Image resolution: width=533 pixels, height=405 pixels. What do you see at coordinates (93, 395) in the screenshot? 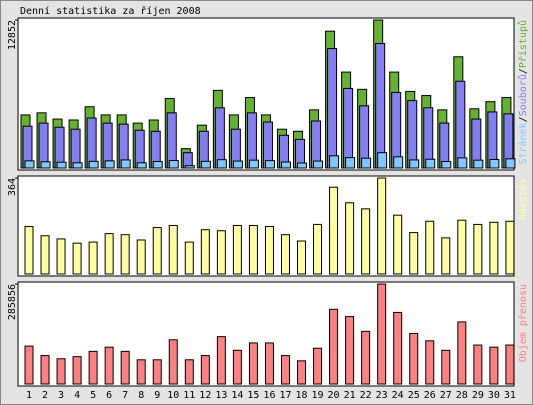
I see `x-tick-label: 5` at bounding box center [93, 395].